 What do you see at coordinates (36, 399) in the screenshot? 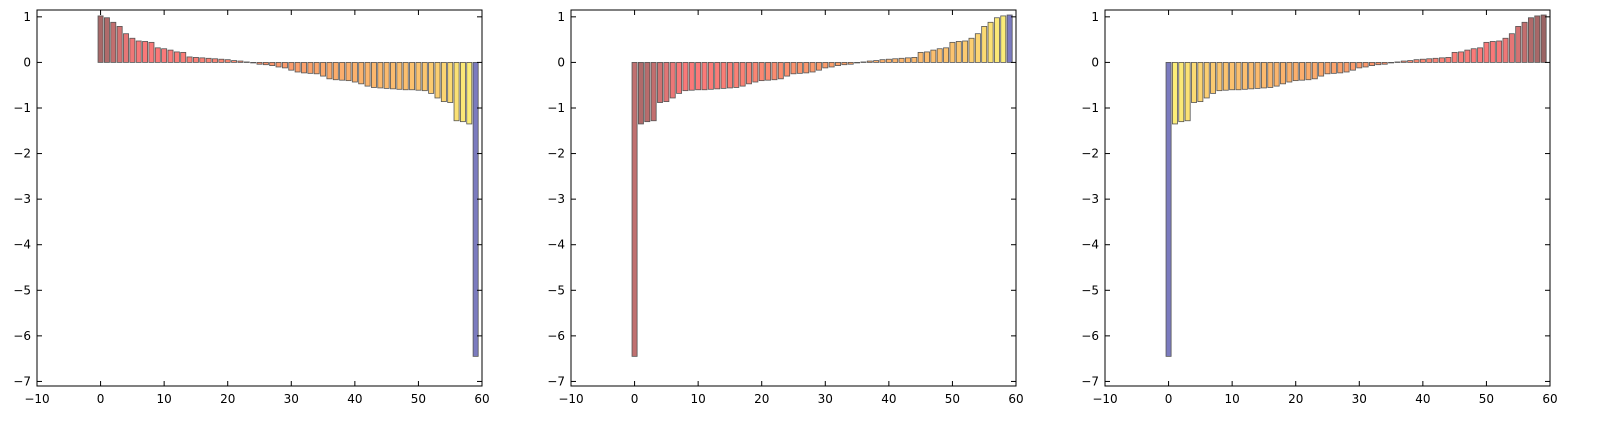
I see `x-tick-label: −10` at bounding box center [36, 399].